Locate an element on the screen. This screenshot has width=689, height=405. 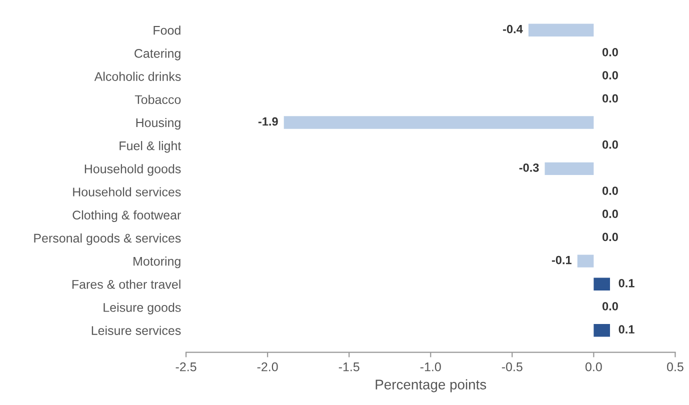
y-tick-label: Clothing & footwear is located at coordinates (126, 216).